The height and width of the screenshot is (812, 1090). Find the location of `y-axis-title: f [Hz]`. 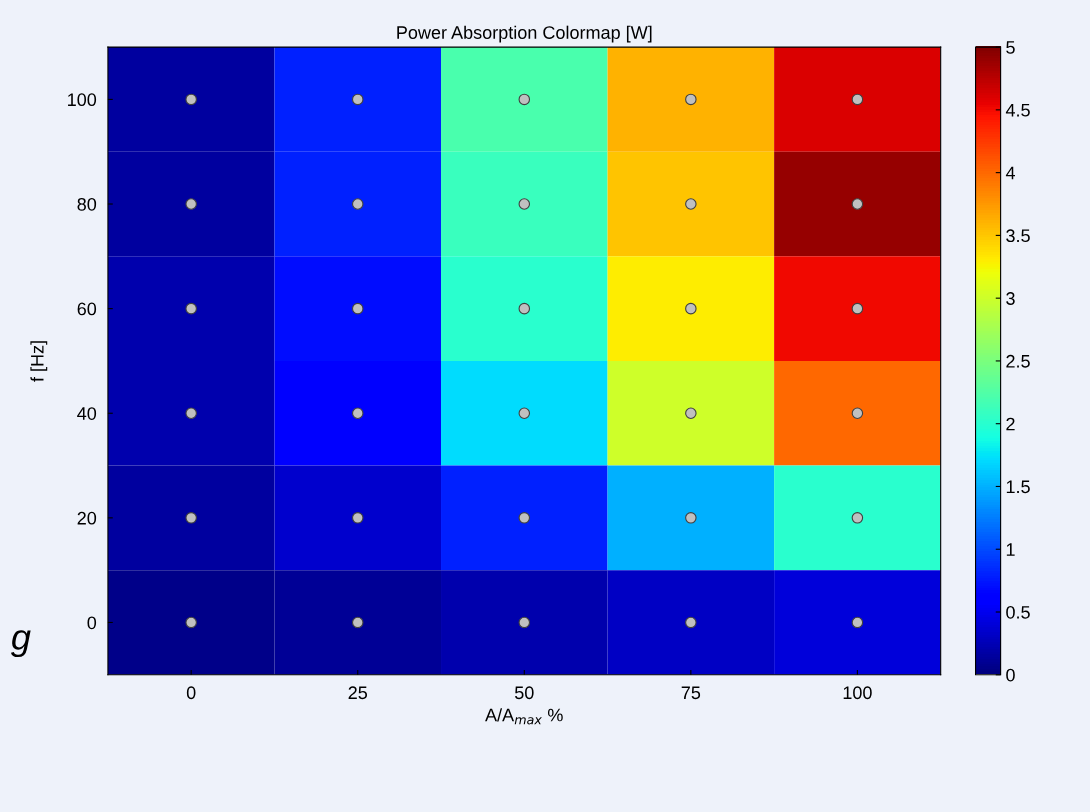

y-axis-title: f [Hz] is located at coordinates (39, 361).